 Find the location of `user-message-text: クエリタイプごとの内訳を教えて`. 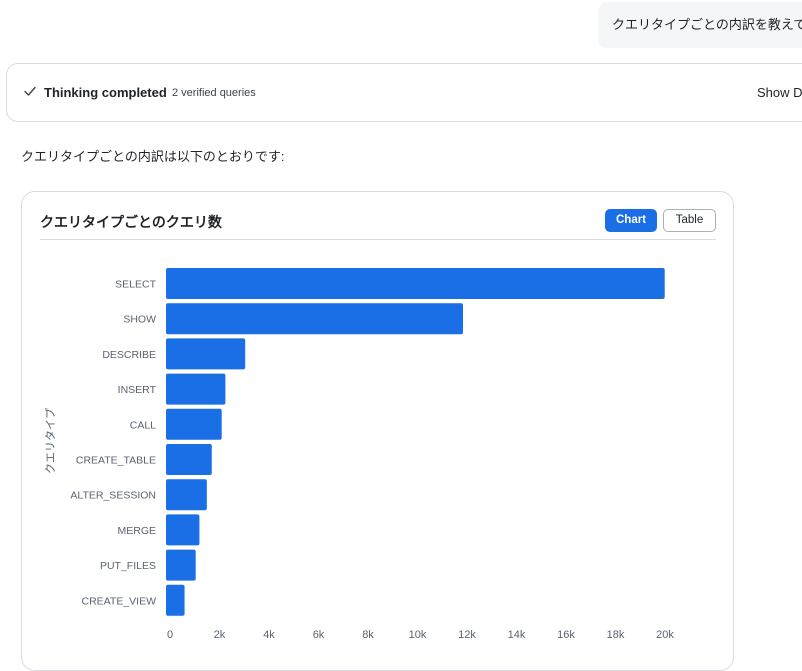

user-message-text: クエリタイプごとの内訳を教えて is located at coordinates (707, 24).